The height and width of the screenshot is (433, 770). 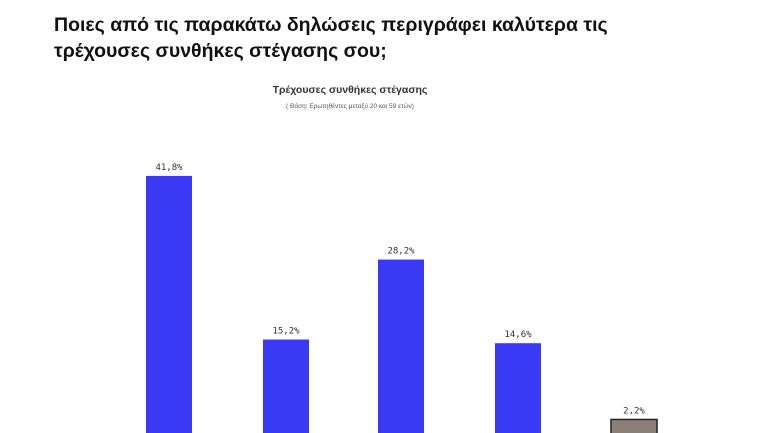 What do you see at coordinates (350, 90) in the screenshot?
I see `chart-title: Τρέχουσες συνθήκες στέγασης` at bounding box center [350, 90].